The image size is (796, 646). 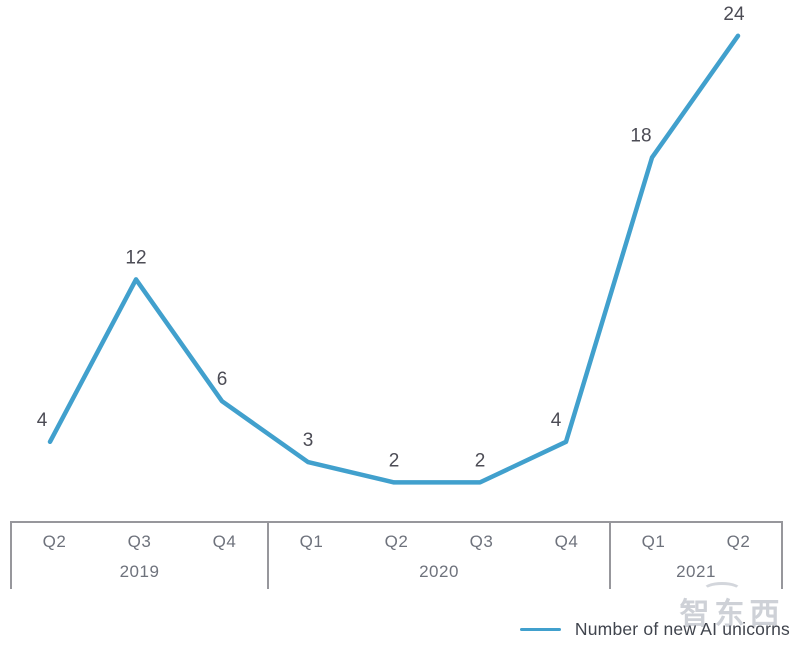 I want to click on x-axis-table: Q2 Q3 Q4 2019 Q1 Q2 Q3 Q4 2020 Q1 Q2 2021, so click(x=396, y=555).